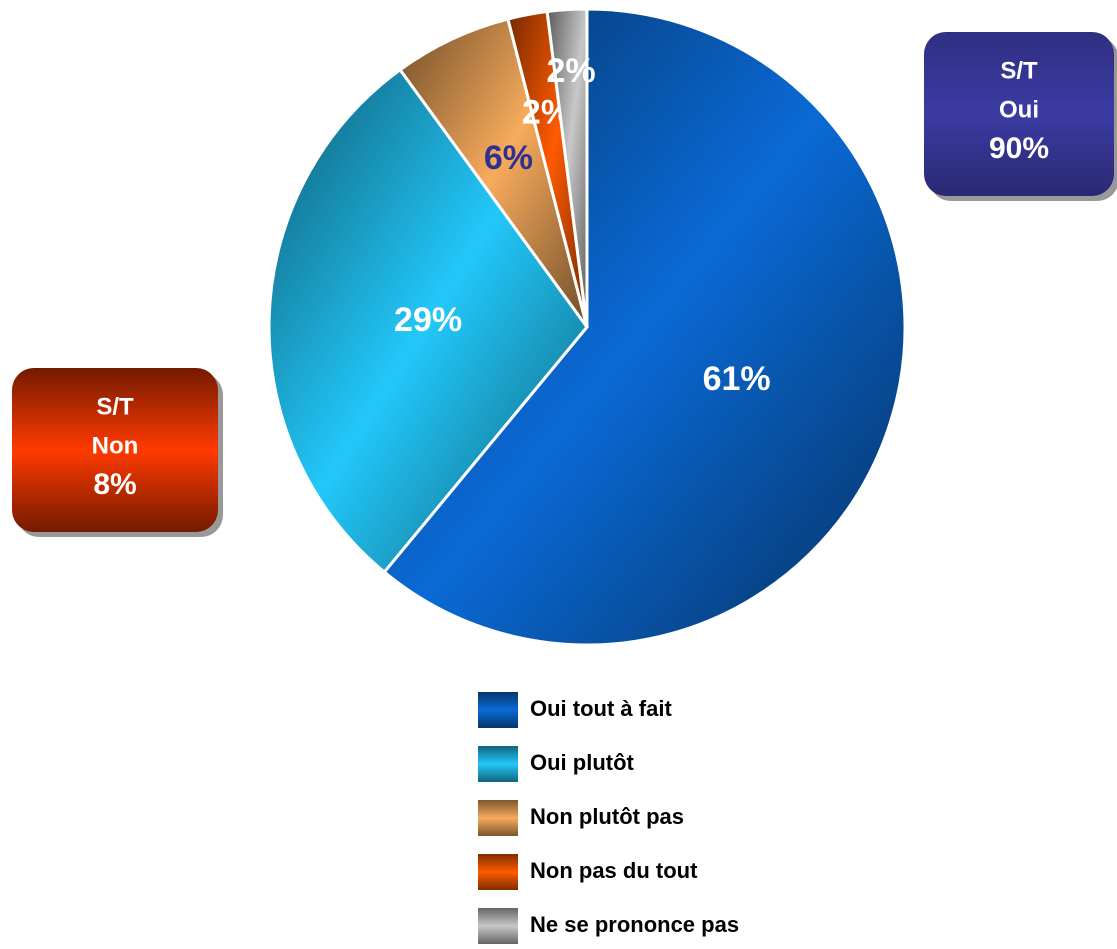  Describe the element at coordinates (1019, 148) in the screenshot. I see `annotation-text: 90%` at that location.